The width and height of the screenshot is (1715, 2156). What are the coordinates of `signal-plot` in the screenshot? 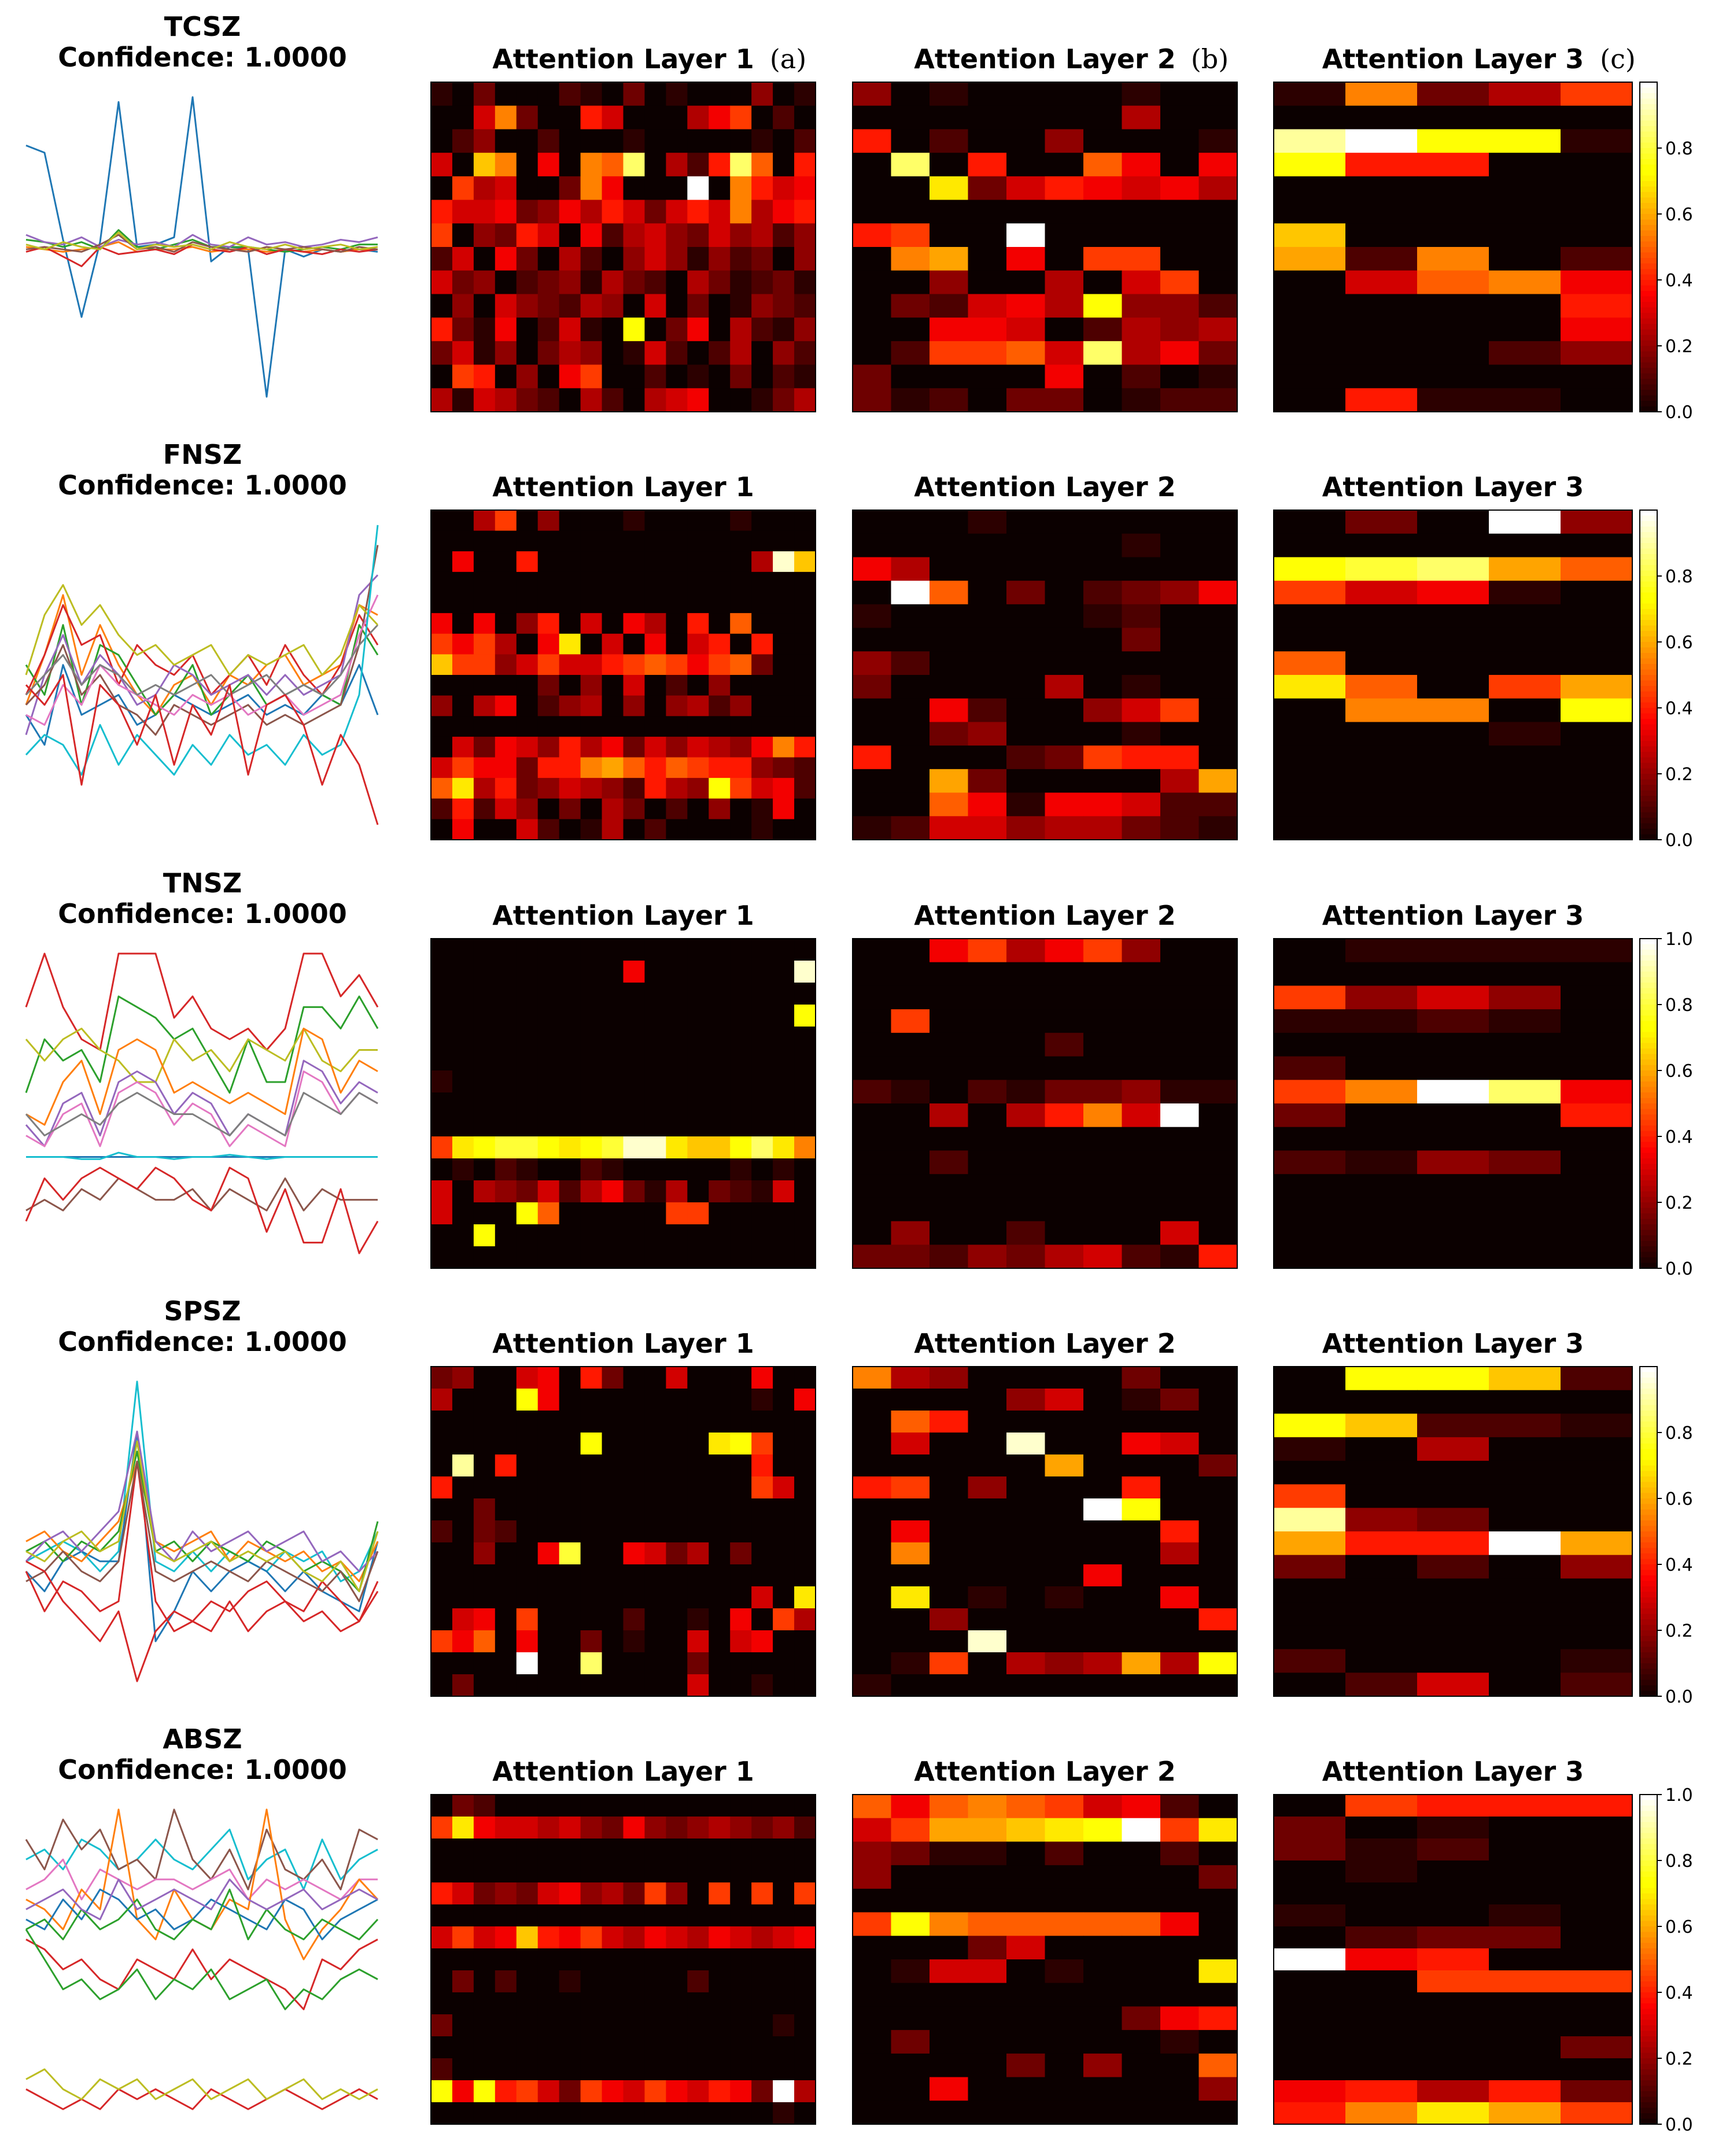 It's located at (202, 1531).